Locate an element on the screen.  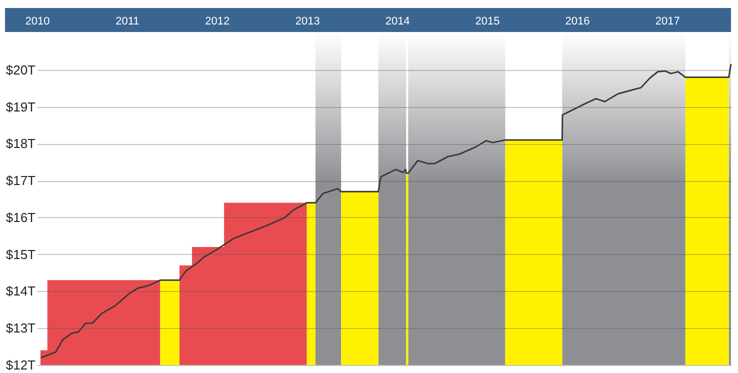
x-tick-label: 2013 is located at coordinates (307, 22).